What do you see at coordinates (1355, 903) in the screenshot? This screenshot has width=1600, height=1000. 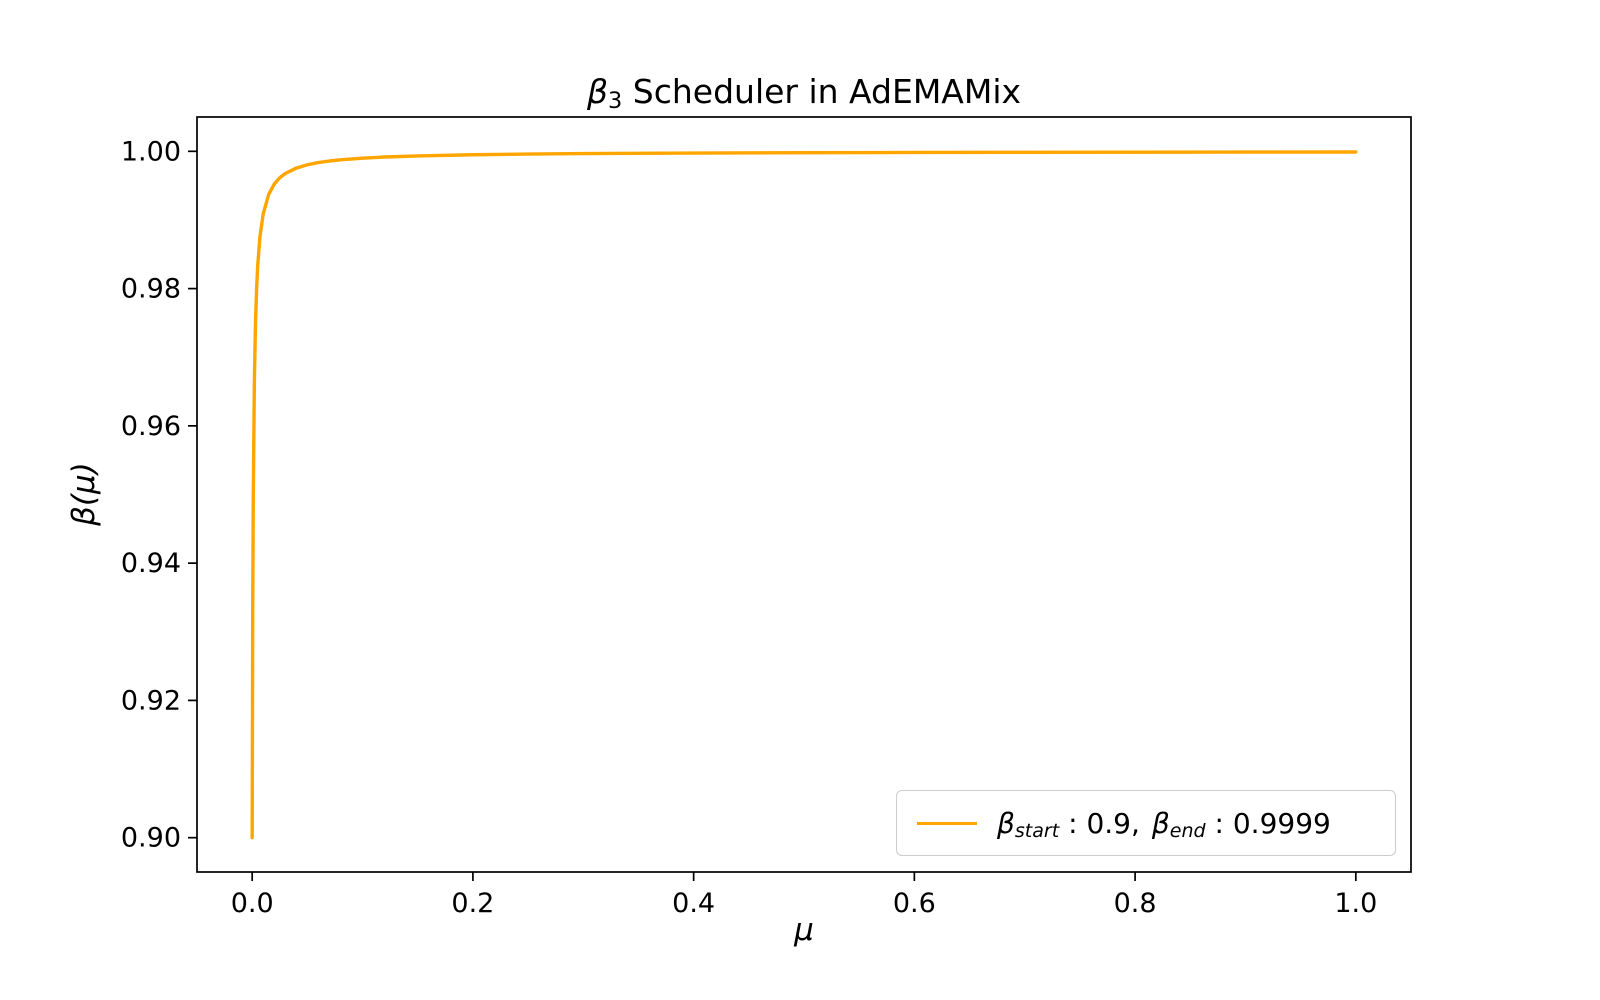 I see `x-tick-label: 1.0` at bounding box center [1355, 903].